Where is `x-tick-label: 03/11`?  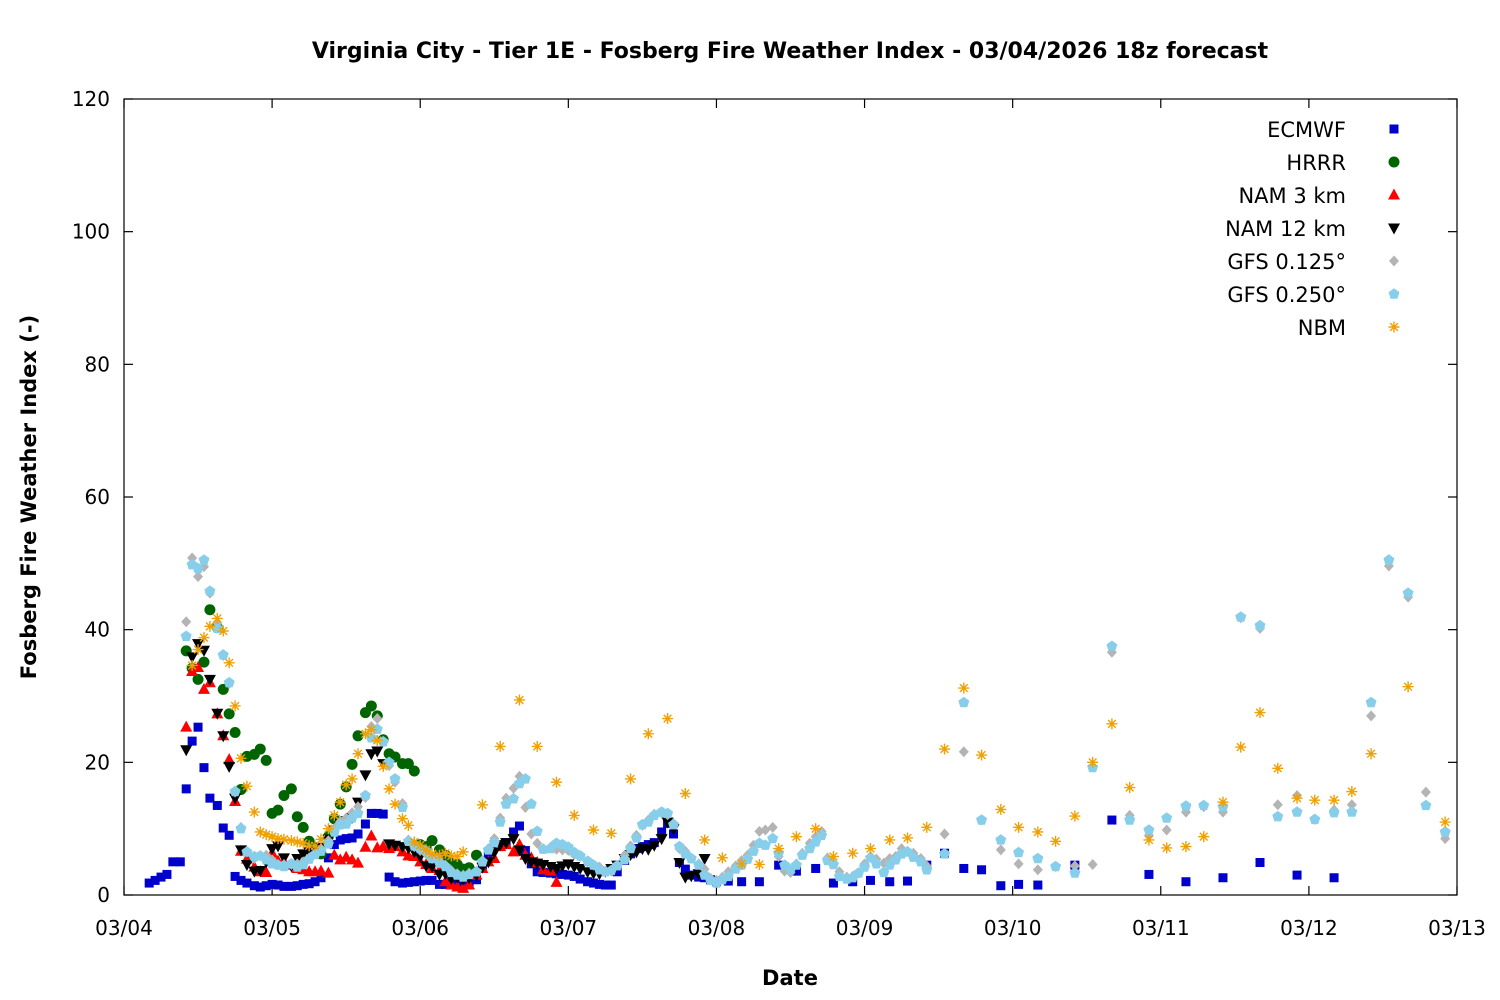
x-tick-label: 03/11 is located at coordinates (1161, 928).